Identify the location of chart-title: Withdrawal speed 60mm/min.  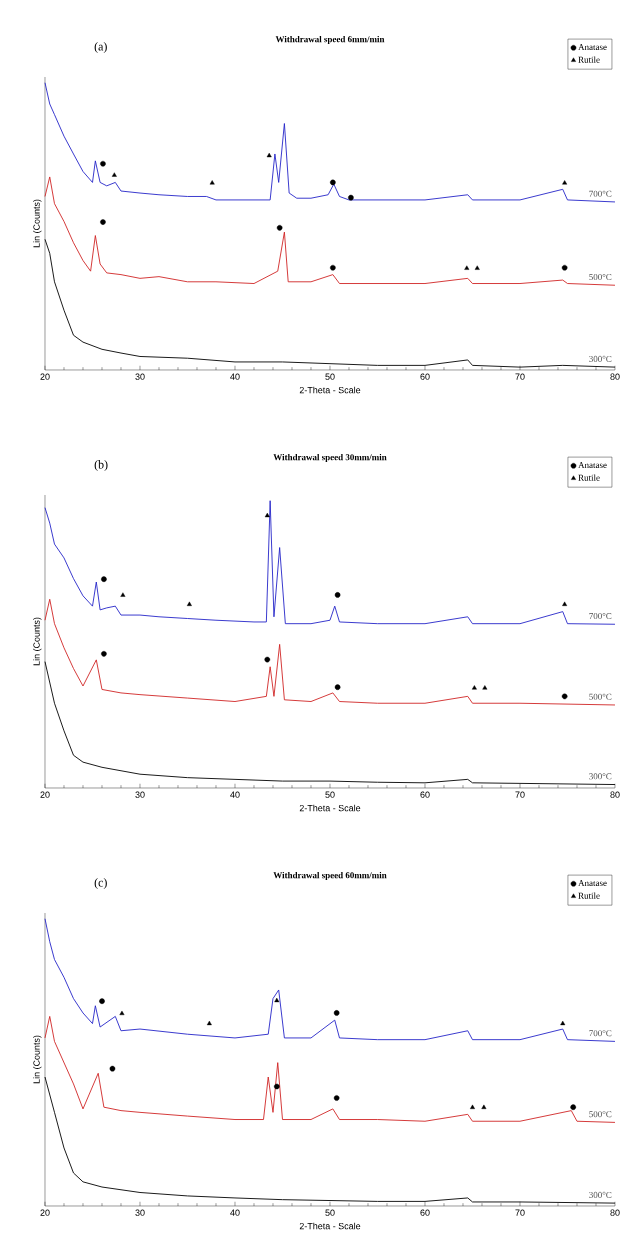
(330, 876).